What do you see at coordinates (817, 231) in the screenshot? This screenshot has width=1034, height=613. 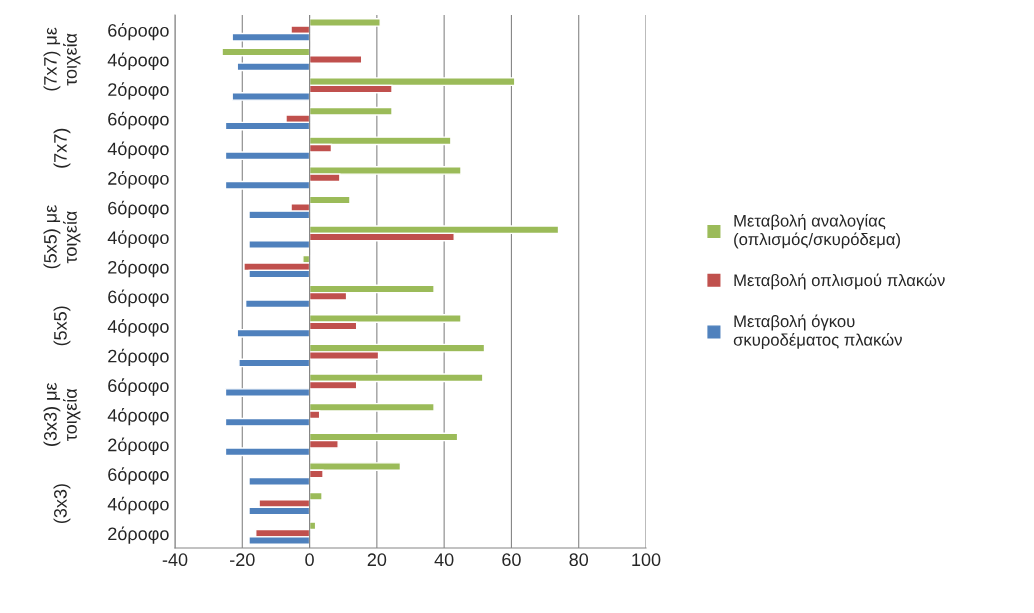 I see `legend-label: Μεταβολή αναλογίας (οπλισμός/σκυρόδεμα)` at bounding box center [817, 231].